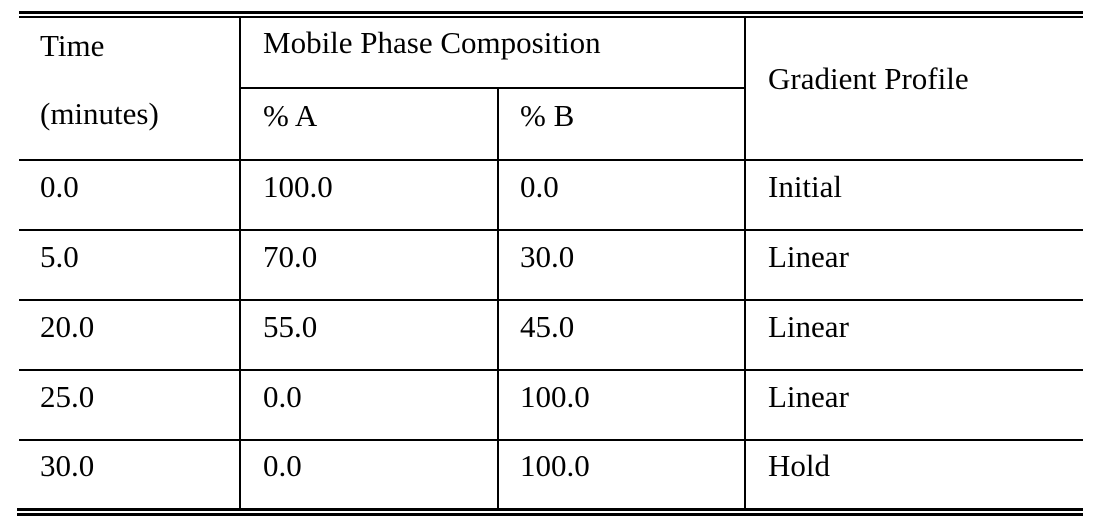 The image size is (1101, 526). What do you see at coordinates (799, 466) in the screenshot?
I see `cell-profile: Hold` at bounding box center [799, 466].